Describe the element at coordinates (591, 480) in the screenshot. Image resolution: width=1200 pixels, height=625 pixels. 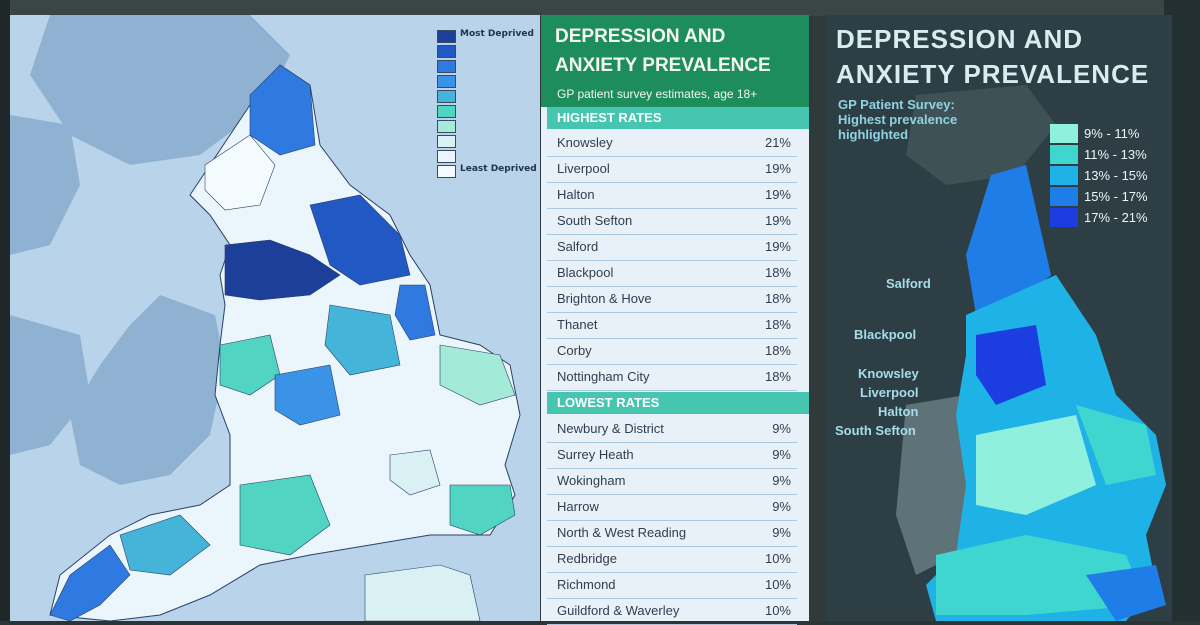
I see `lowest-area-name: Wokingham` at that location.